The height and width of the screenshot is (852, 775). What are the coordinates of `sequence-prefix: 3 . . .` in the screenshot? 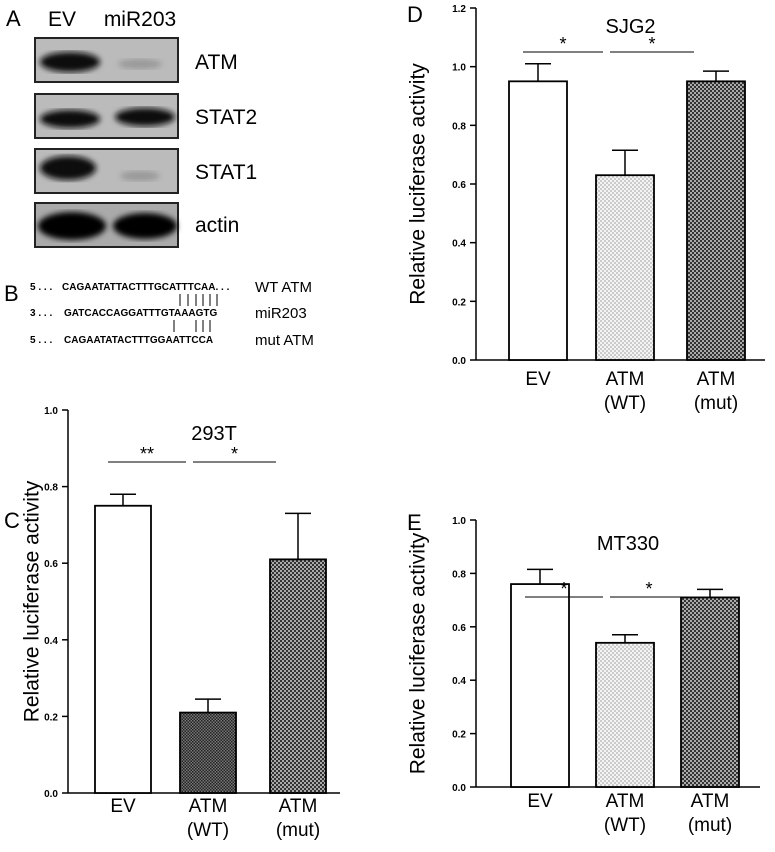 It's located at (41, 313).